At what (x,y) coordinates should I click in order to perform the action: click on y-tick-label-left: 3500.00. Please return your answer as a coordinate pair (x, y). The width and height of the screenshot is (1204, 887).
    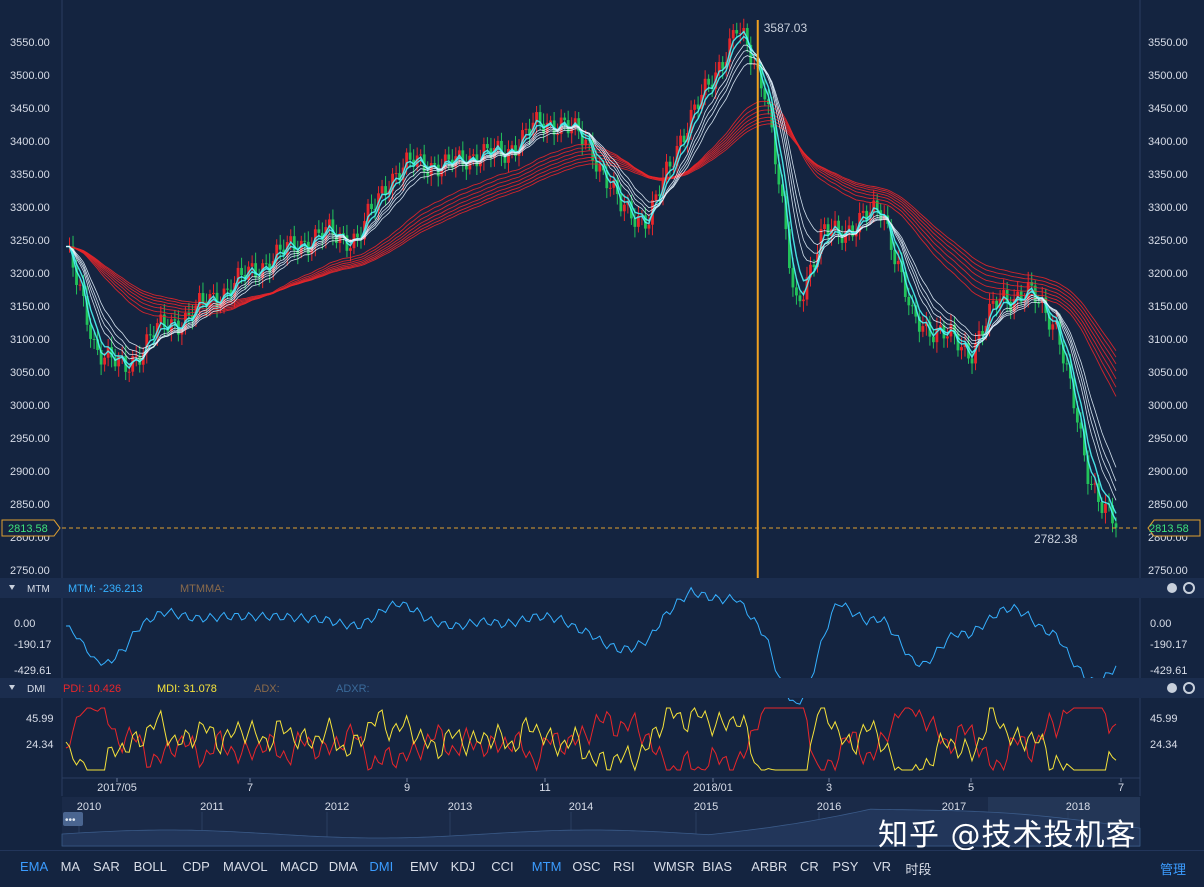
    Looking at the image, I should click on (30, 76).